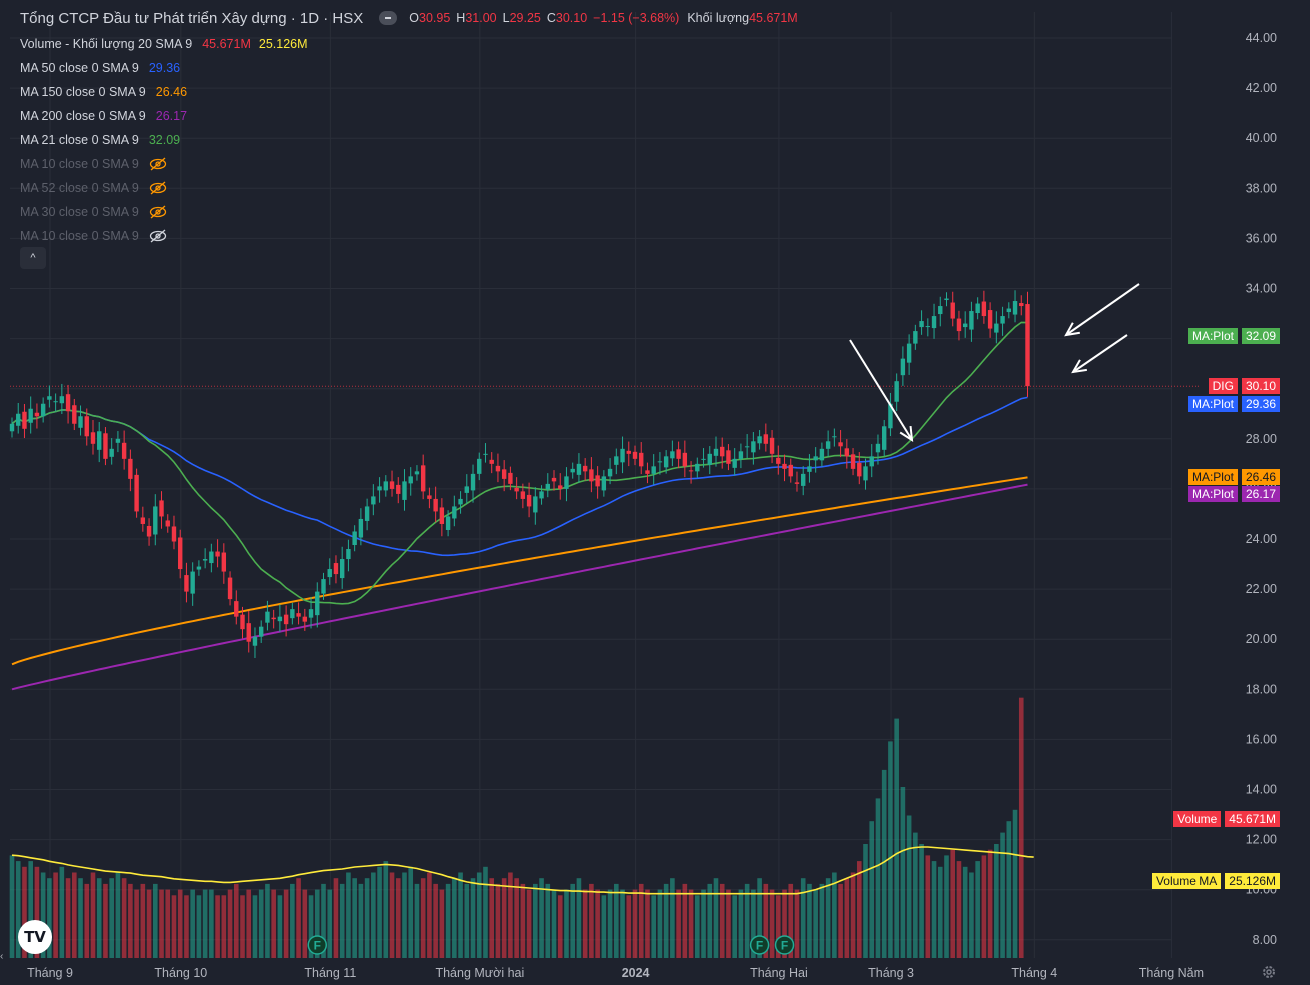 This screenshot has height=985, width=1310. I want to click on y-axis-label: 28.00, so click(1261, 439).